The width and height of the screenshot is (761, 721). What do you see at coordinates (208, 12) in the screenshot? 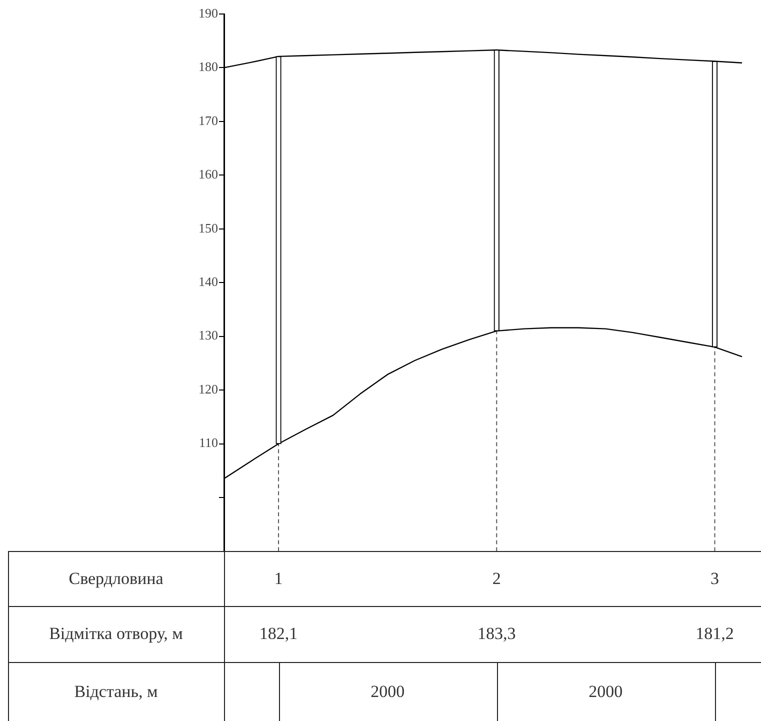
I see `y-tick-label: 190` at bounding box center [208, 12].